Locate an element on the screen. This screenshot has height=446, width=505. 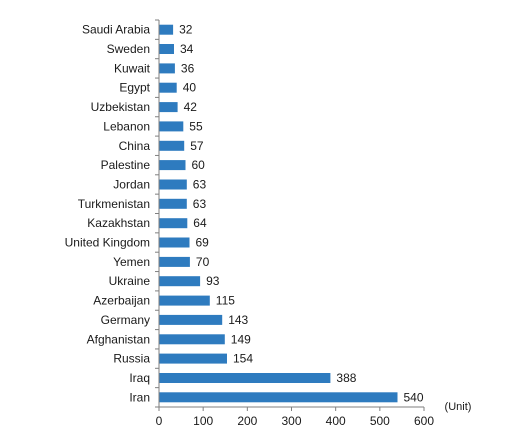
bar-sweden is located at coordinates (166, 49).